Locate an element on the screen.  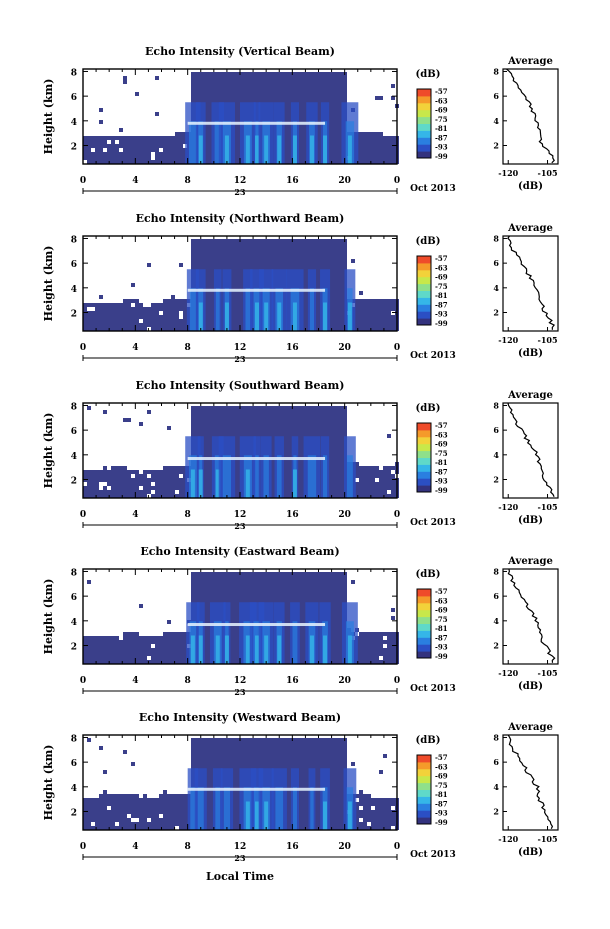
x-tick-label: 16 is located at coordinates (292, 515).